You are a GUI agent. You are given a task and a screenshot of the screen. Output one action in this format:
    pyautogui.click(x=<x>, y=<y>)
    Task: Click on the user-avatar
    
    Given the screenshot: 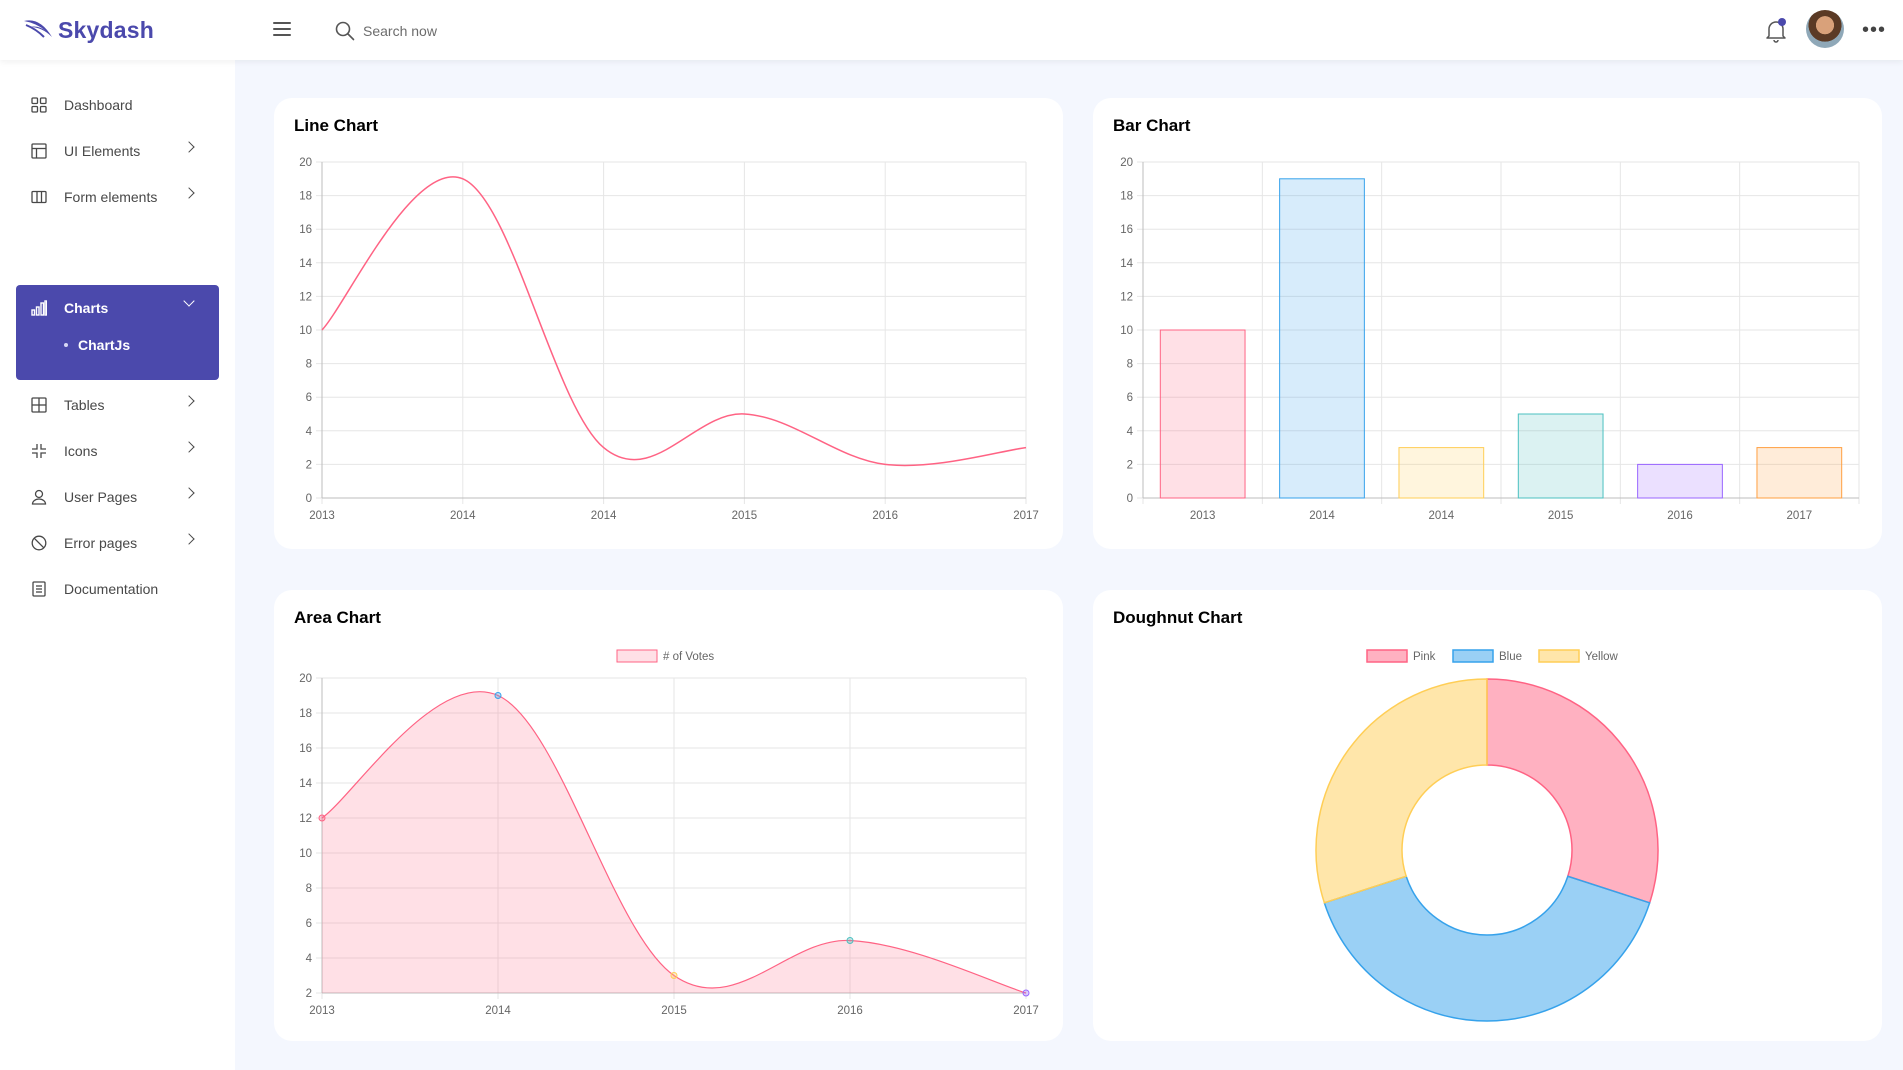 What is the action you would take?
    pyautogui.click(x=1825, y=29)
    